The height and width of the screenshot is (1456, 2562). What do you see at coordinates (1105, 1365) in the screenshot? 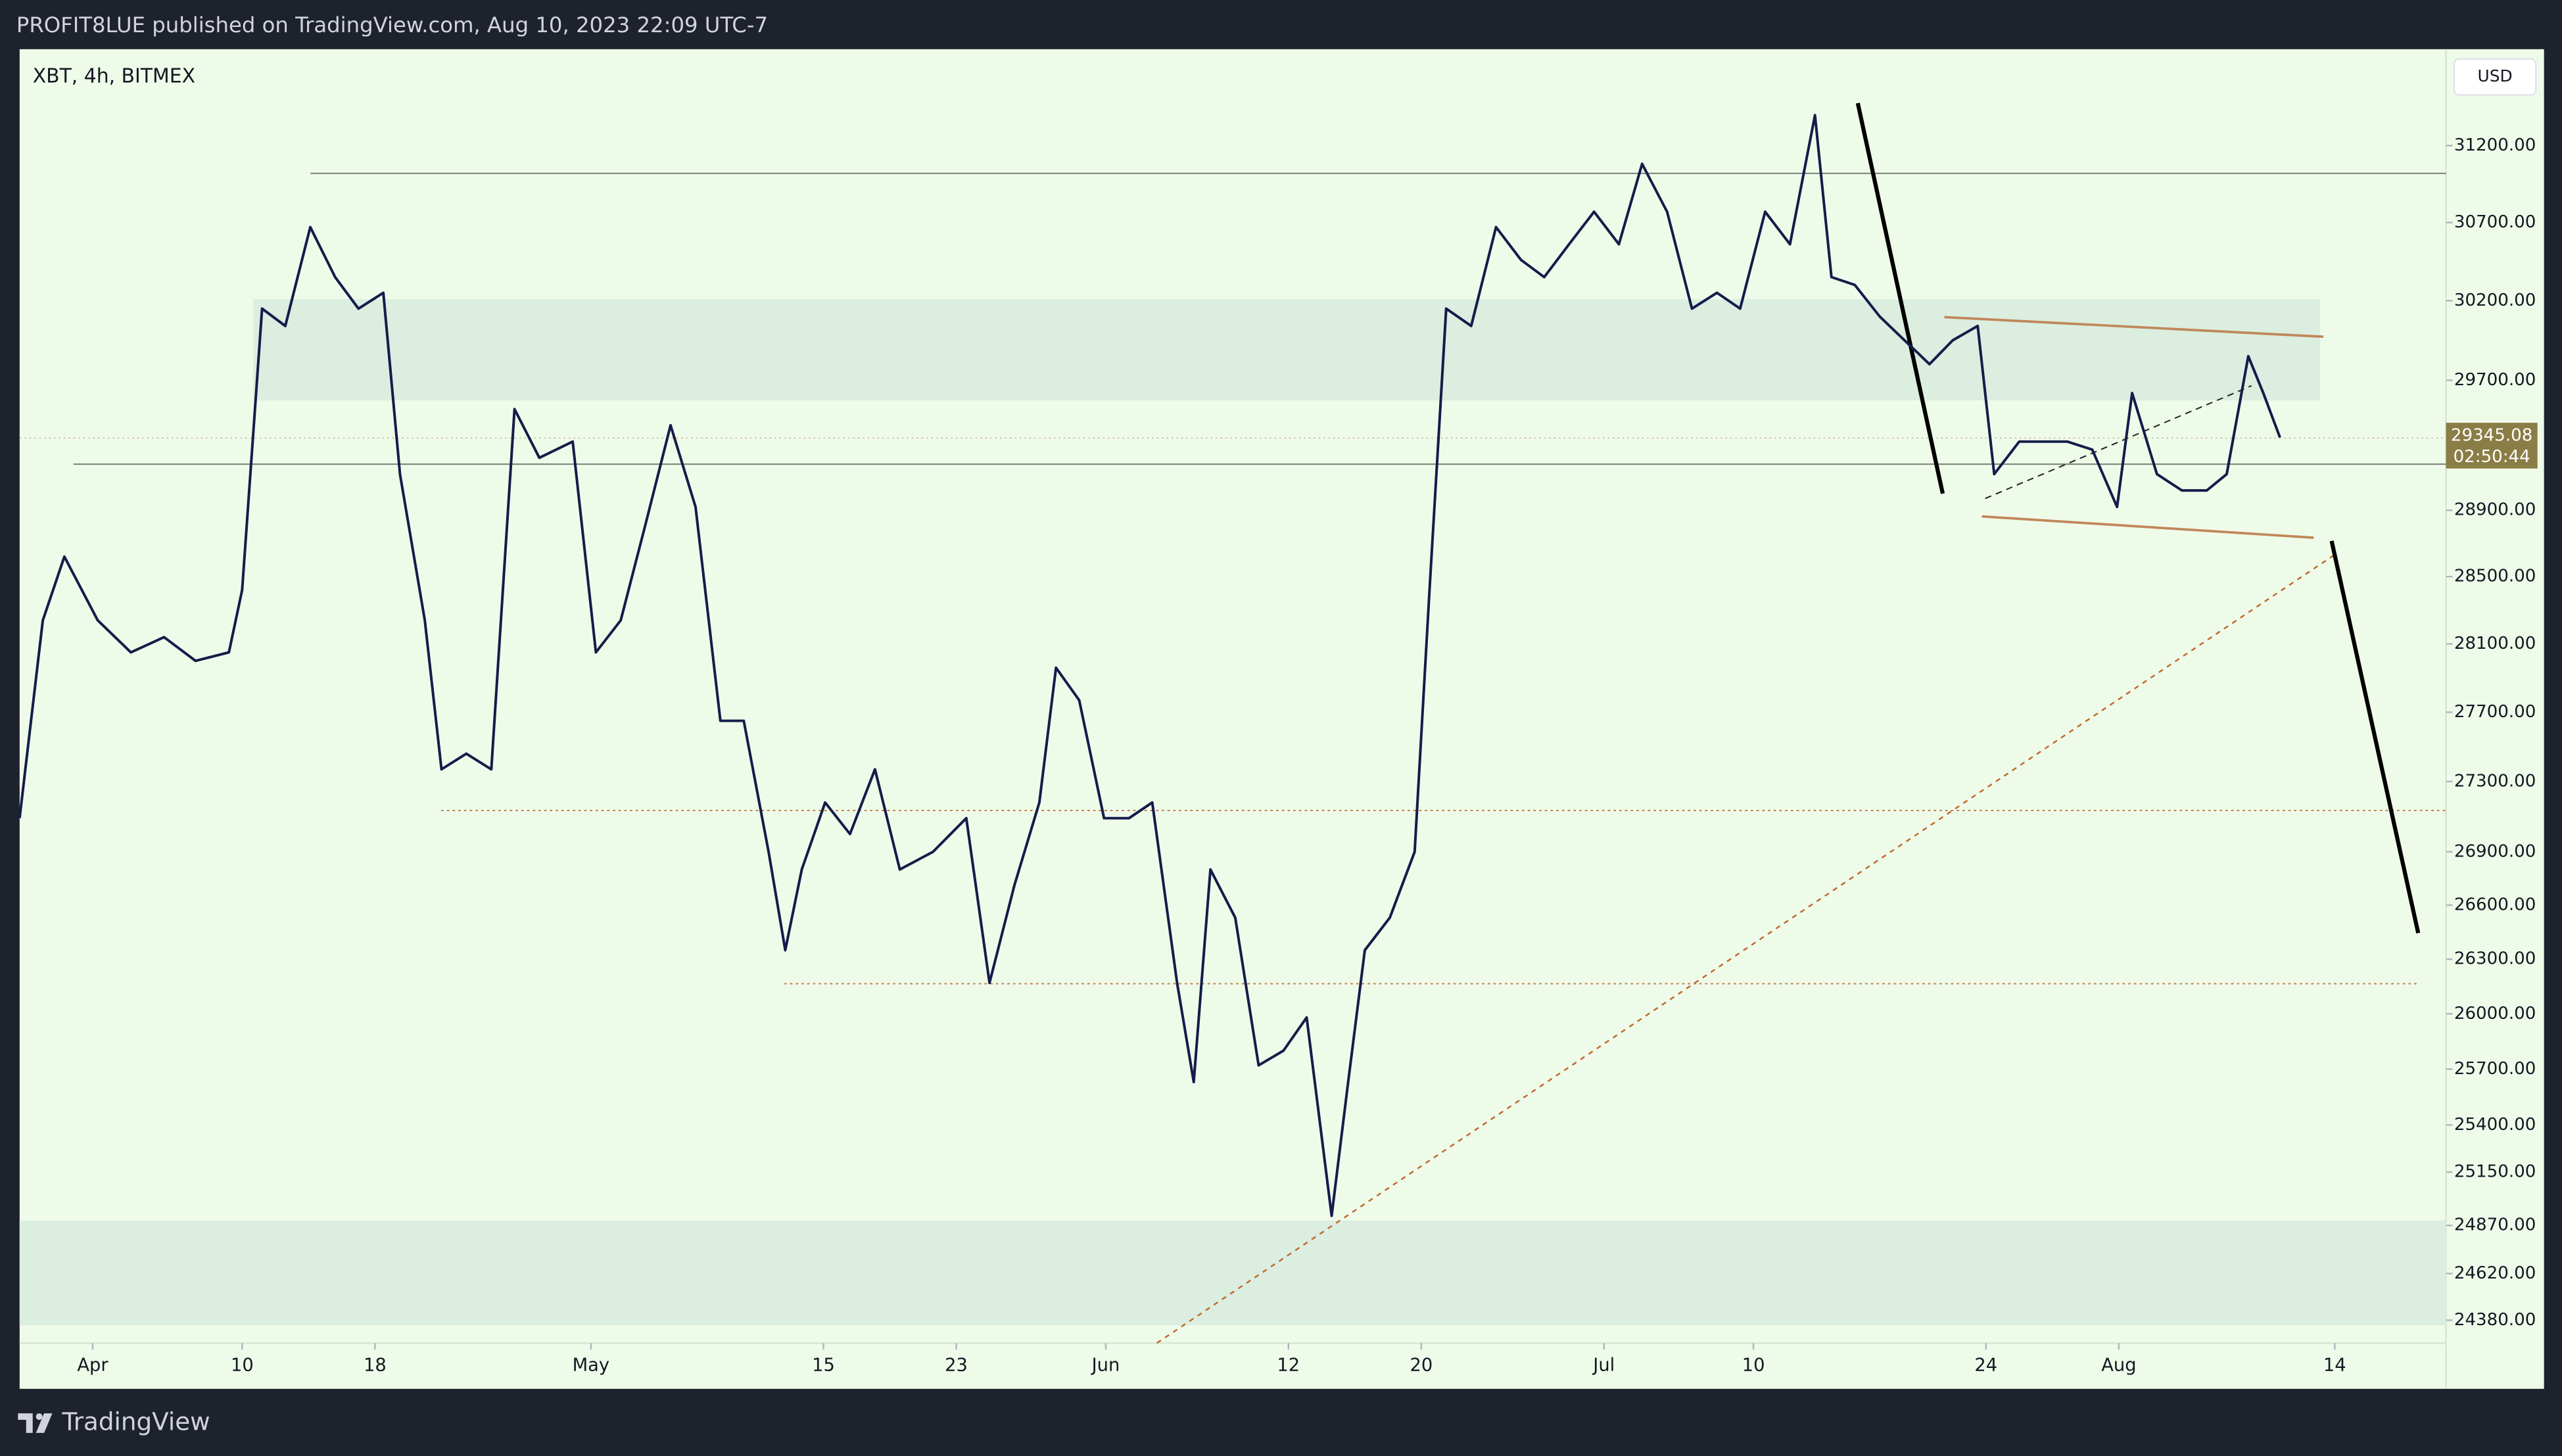
I see `x-tick-label: Jun` at bounding box center [1105, 1365].